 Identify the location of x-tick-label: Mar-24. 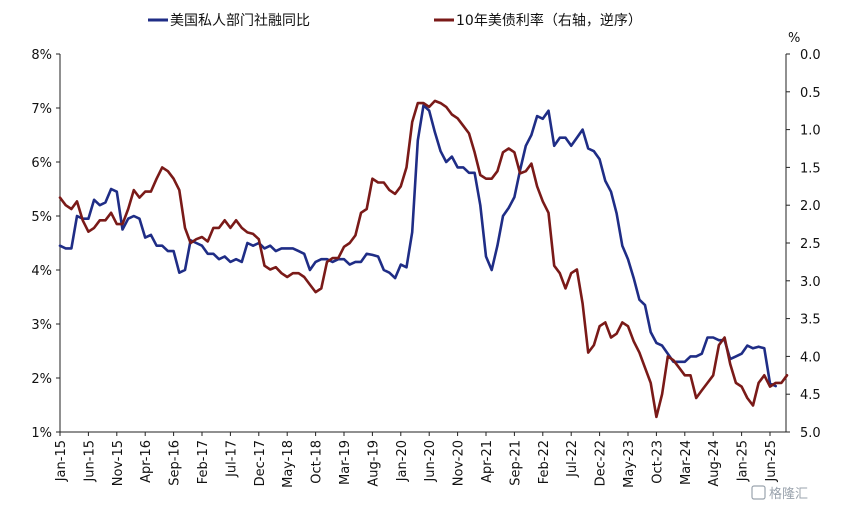
(686, 462).